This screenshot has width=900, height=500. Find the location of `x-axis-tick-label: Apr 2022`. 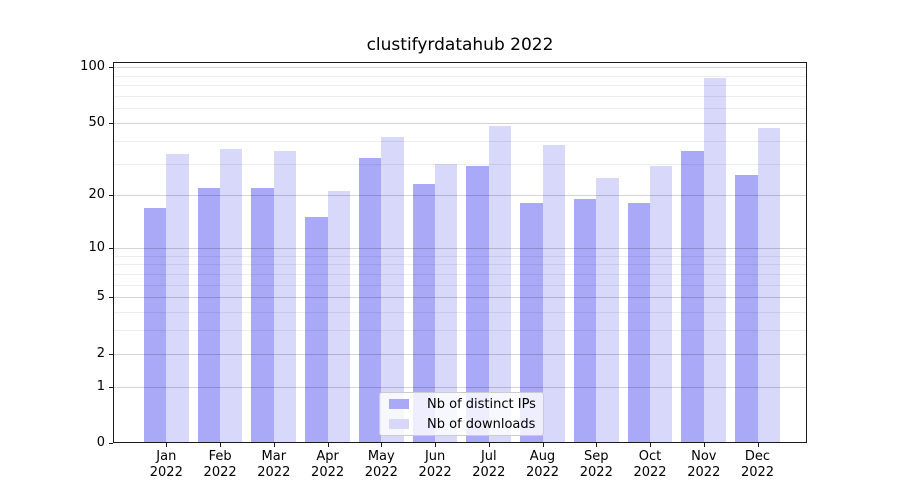

x-axis-tick-label: Apr 2022 is located at coordinates (328, 465).